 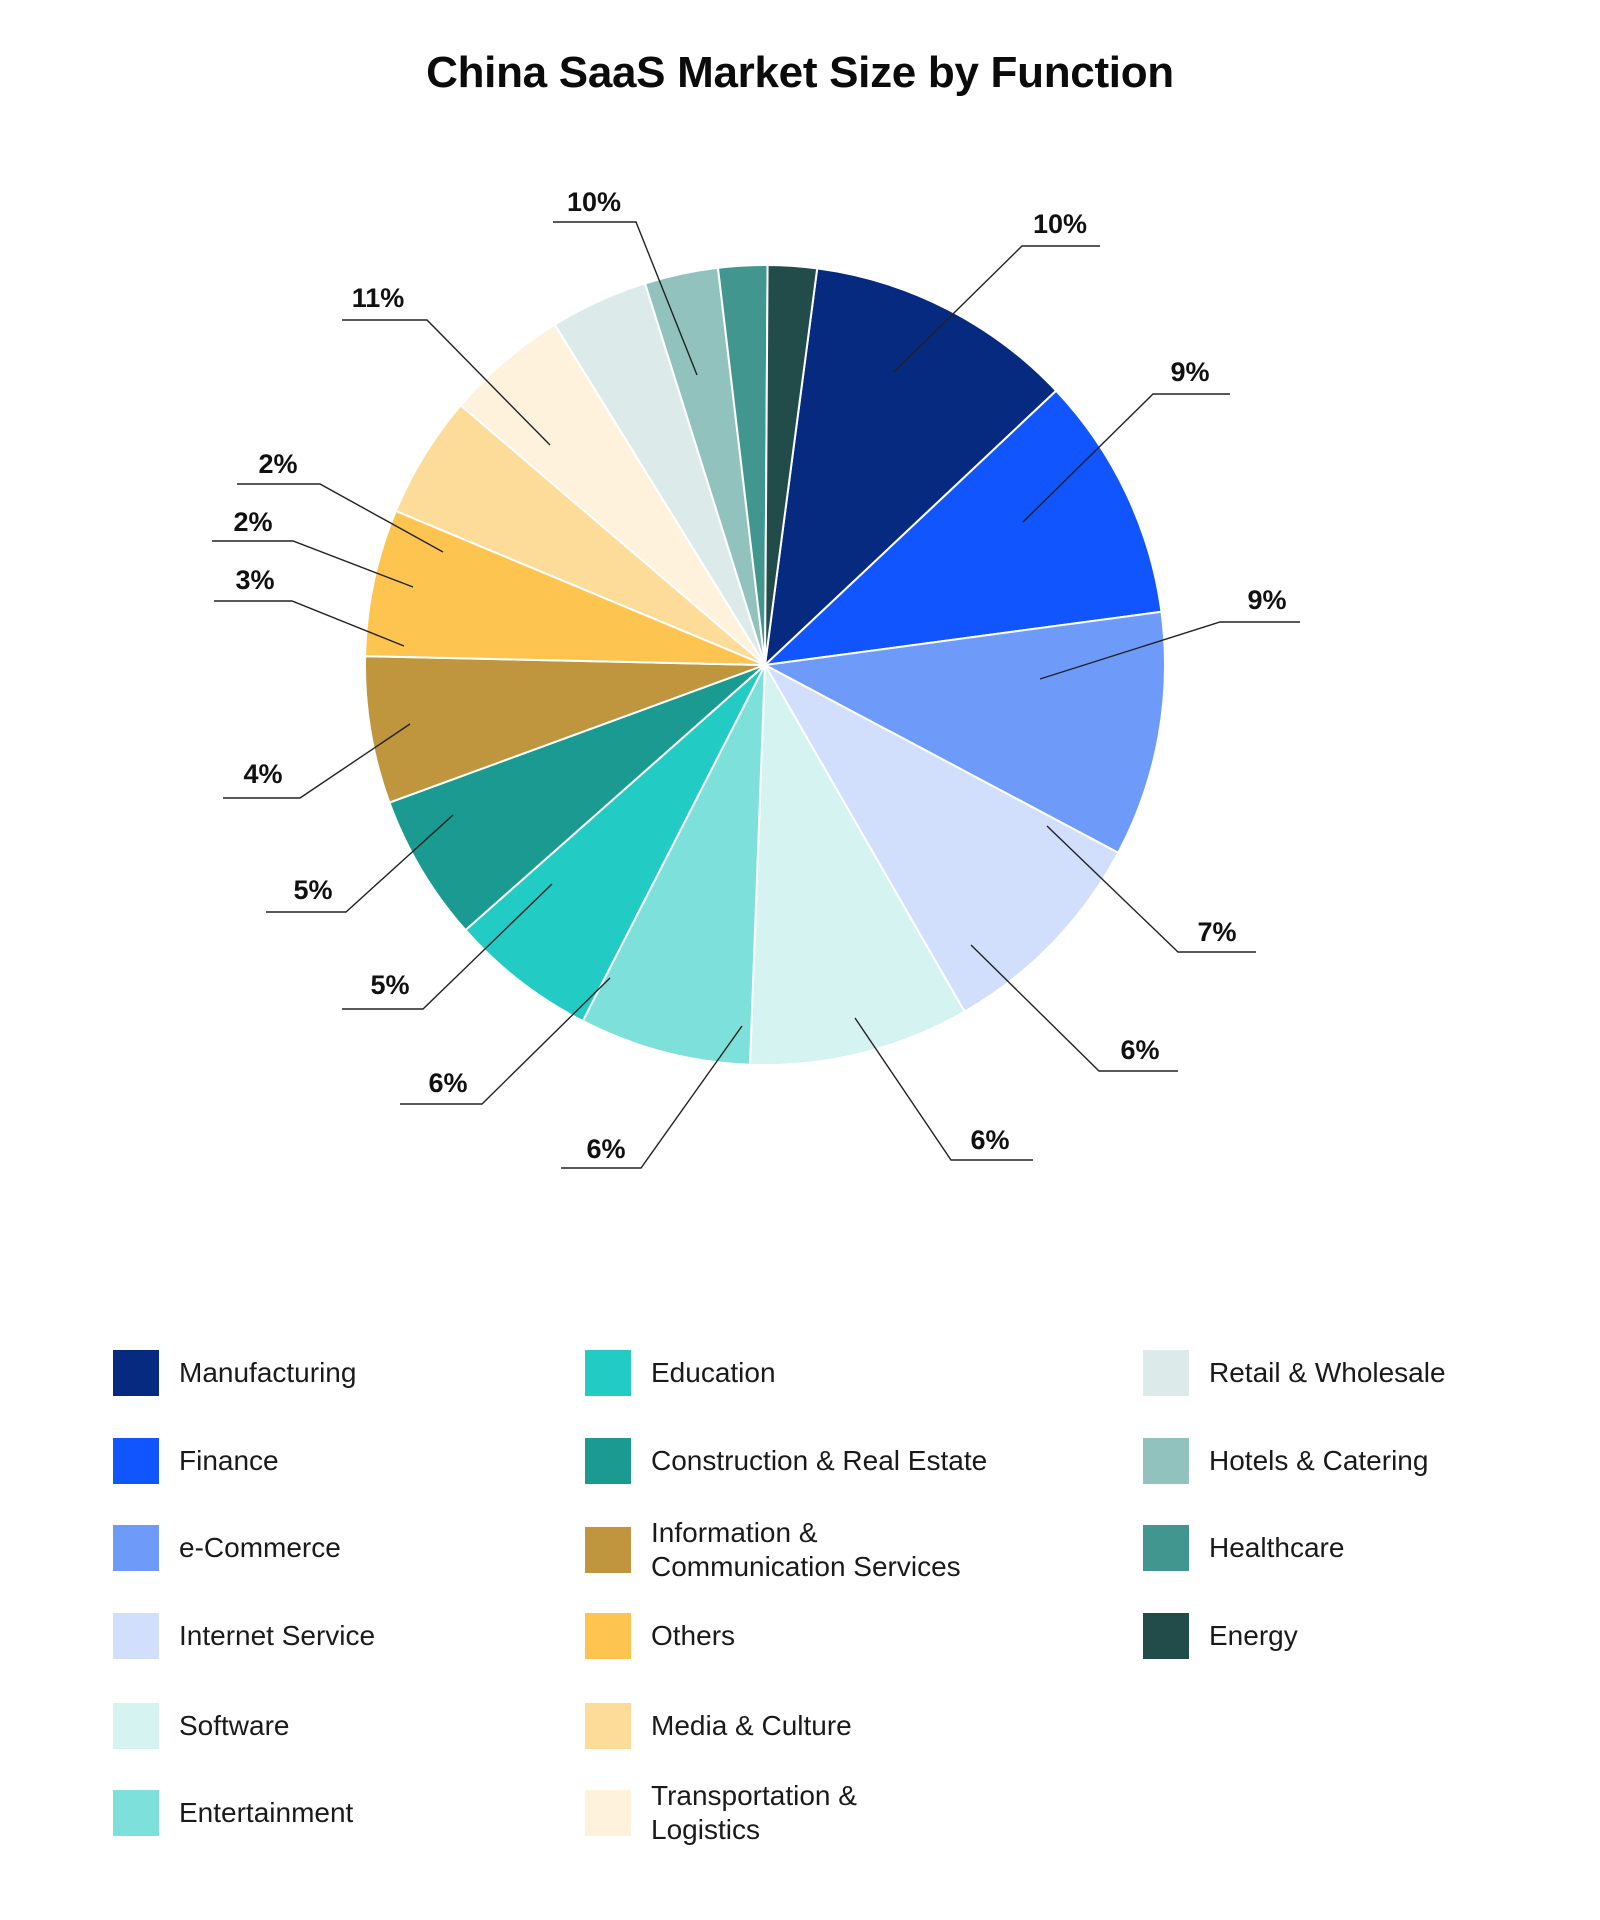 I want to click on pie-slice-entertainment, so click(x=673, y=865).